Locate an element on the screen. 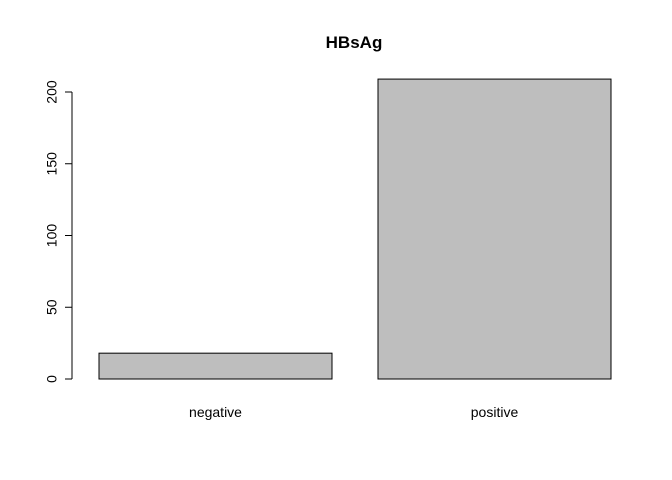 The image size is (672, 480). chart-title: HBsAg is located at coordinates (354, 42).